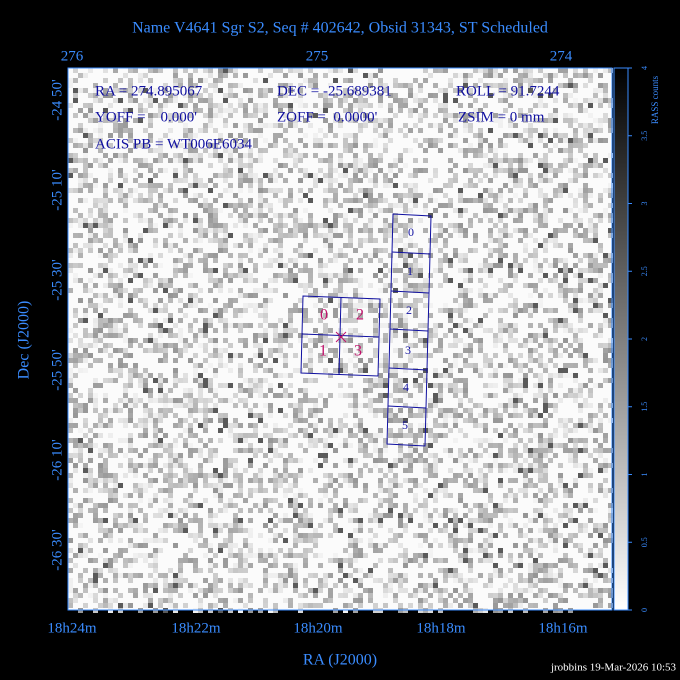 Image resolution: width=680 pixels, height=680 pixels. I want to click on aimpoint, so click(341, 337).